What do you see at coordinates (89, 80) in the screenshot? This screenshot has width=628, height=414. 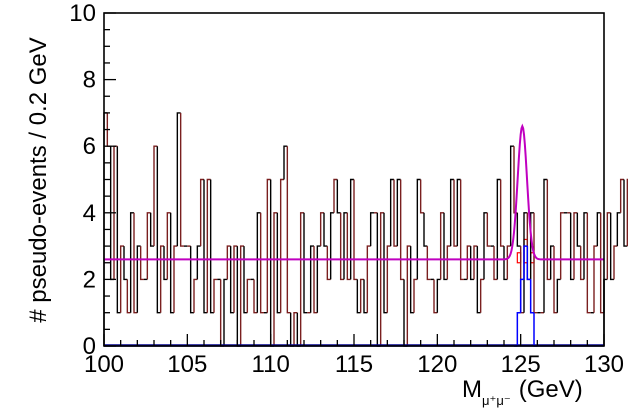 I see `y-tick-label: 8` at bounding box center [89, 80].